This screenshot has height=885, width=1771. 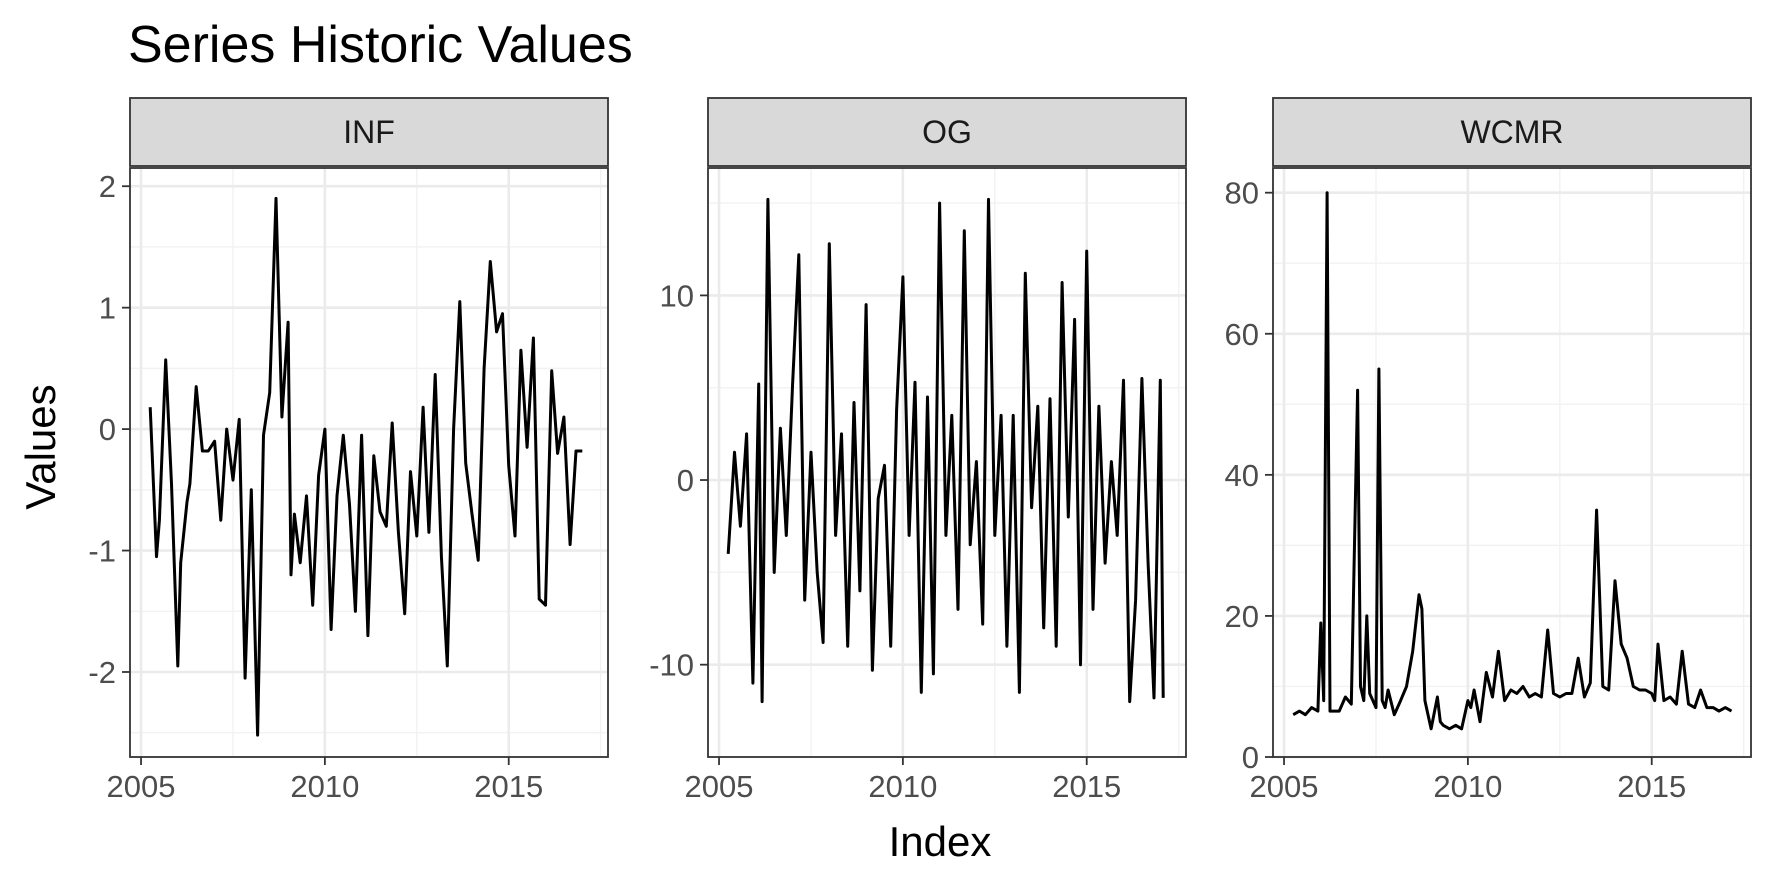 What do you see at coordinates (1242, 193) in the screenshot?
I see `y-tick-label: 80` at bounding box center [1242, 193].